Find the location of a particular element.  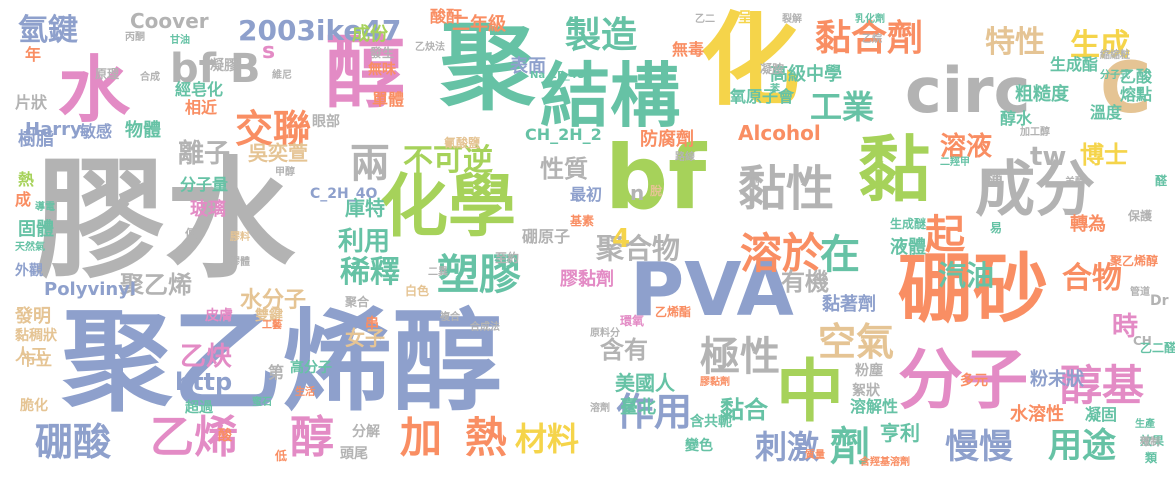

cloud-word: 硼原子 is located at coordinates (546, 236).